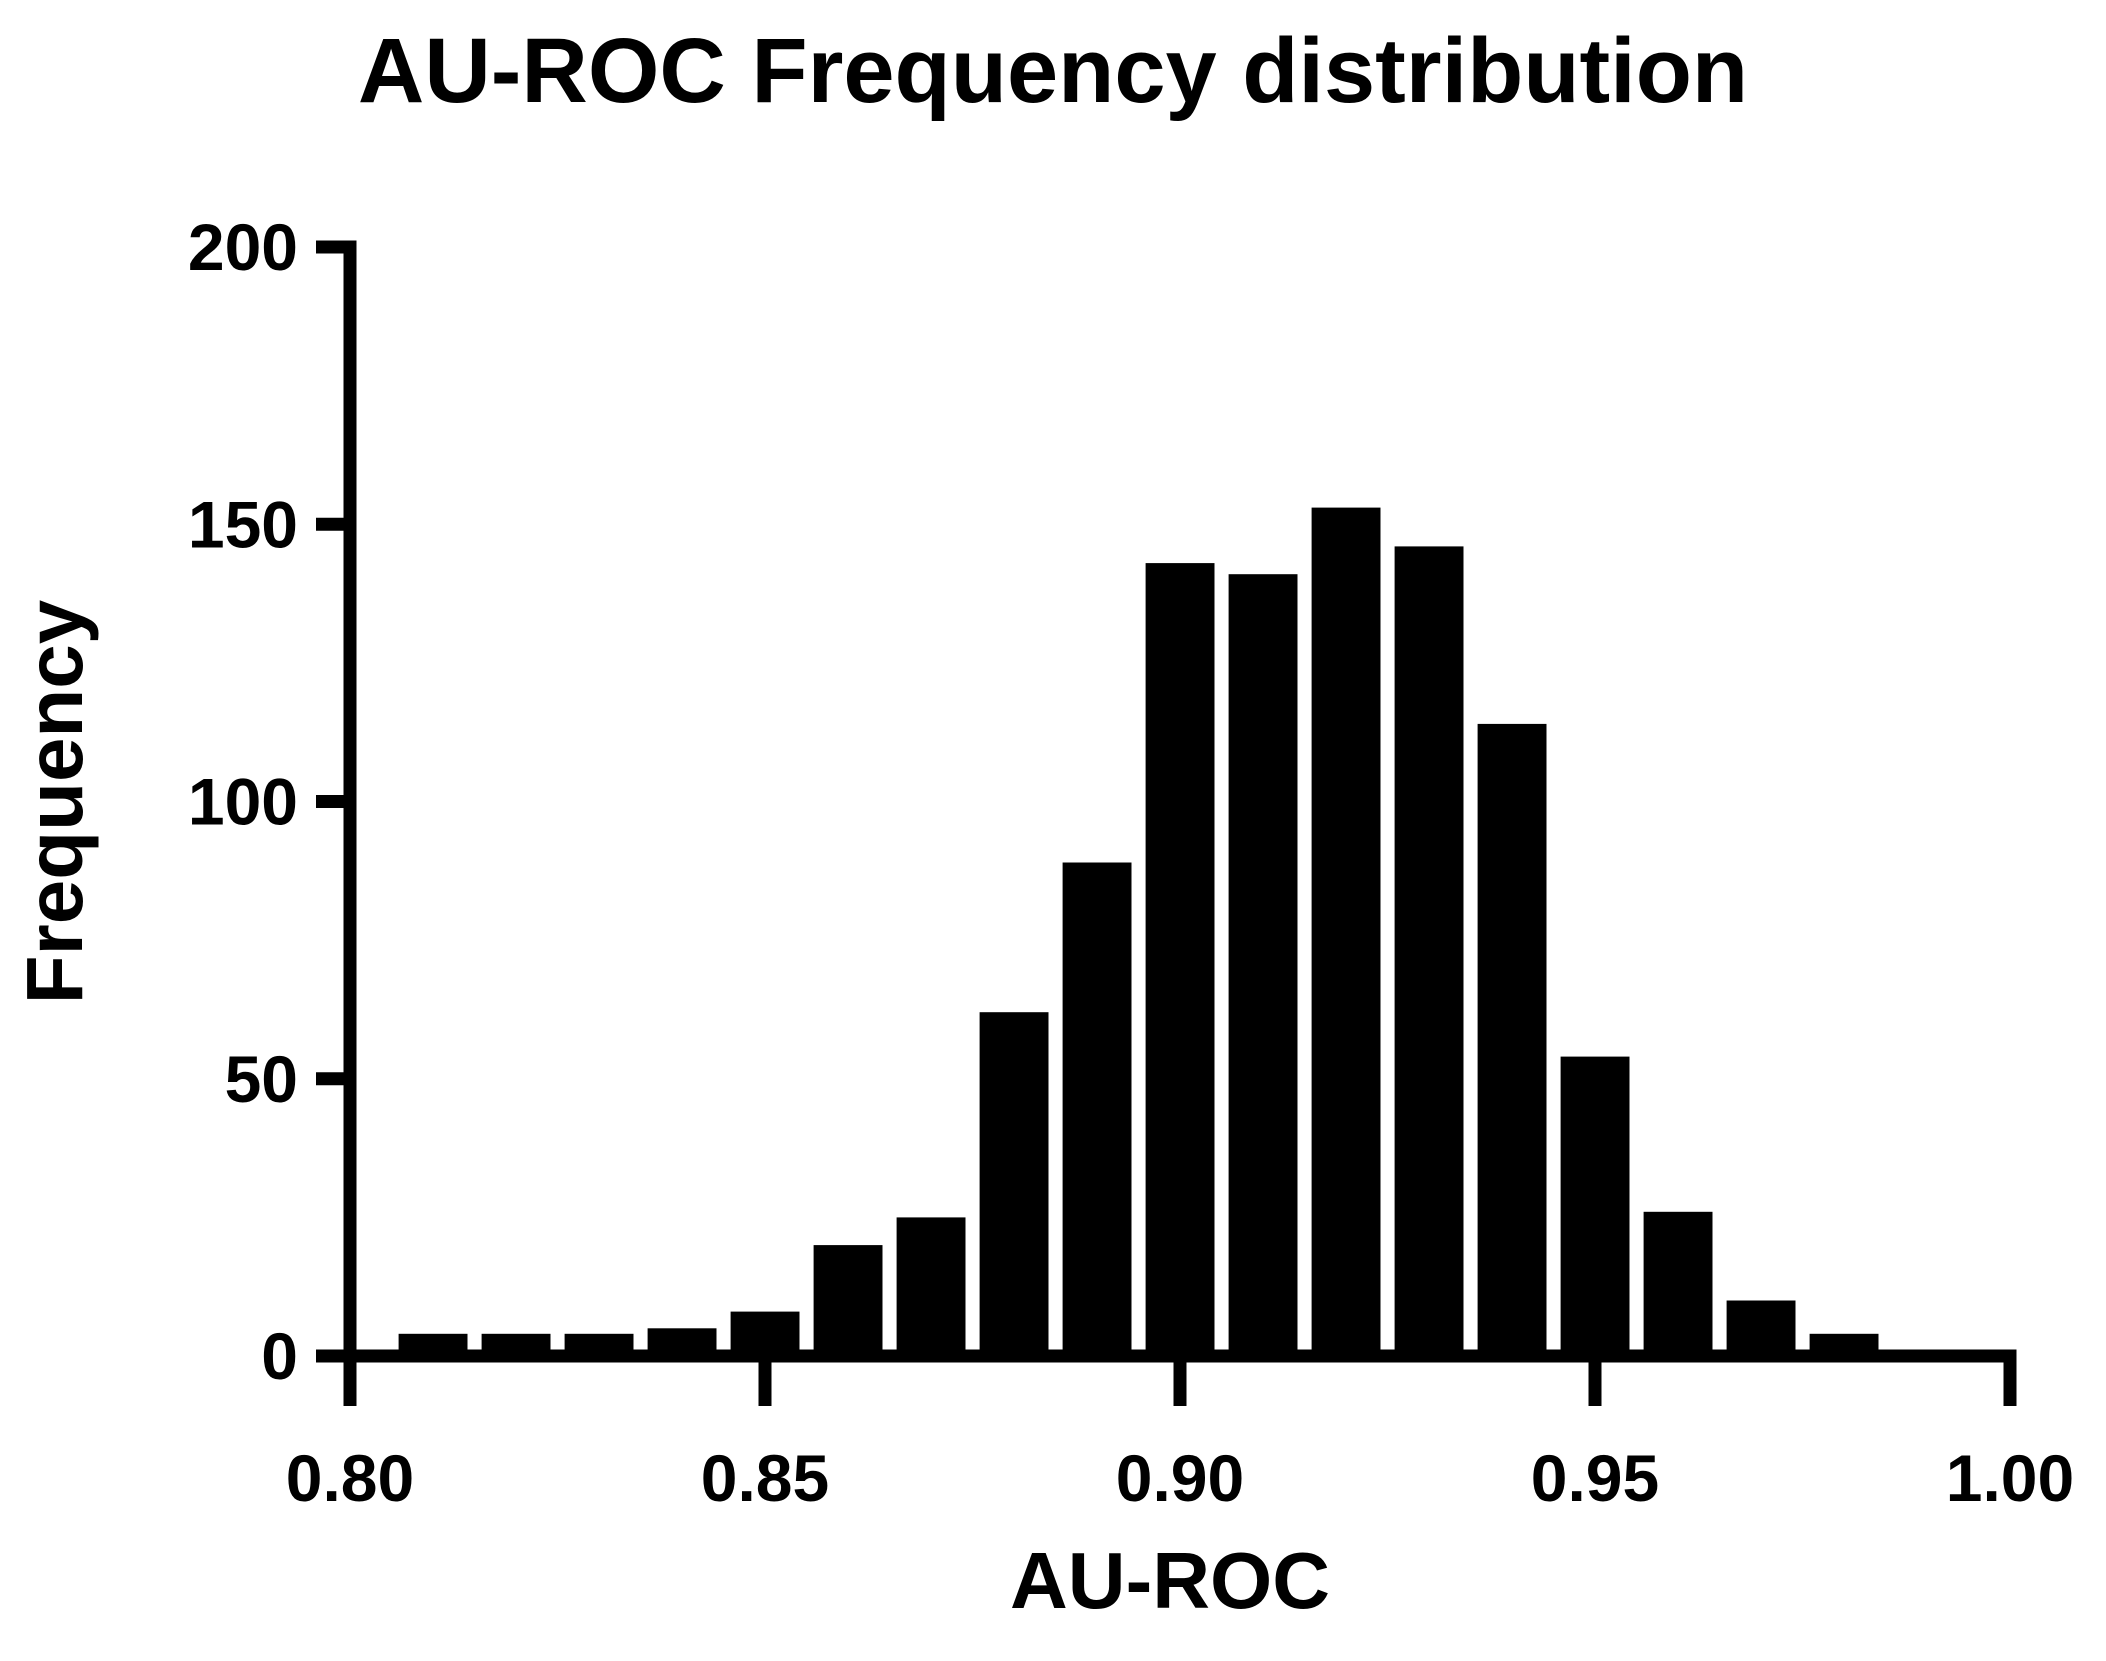  I want to click on x-axis-label: AU-ROC, so click(1170, 1580).